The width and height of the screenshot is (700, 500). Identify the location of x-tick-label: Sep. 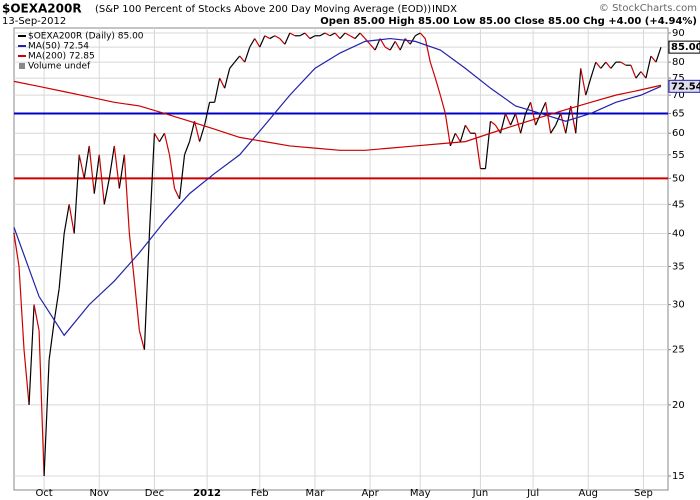
(643, 493).